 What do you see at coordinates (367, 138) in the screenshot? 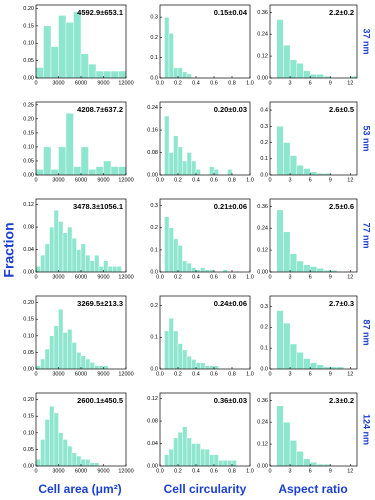
I see `row-label: 53 nm` at bounding box center [367, 138].